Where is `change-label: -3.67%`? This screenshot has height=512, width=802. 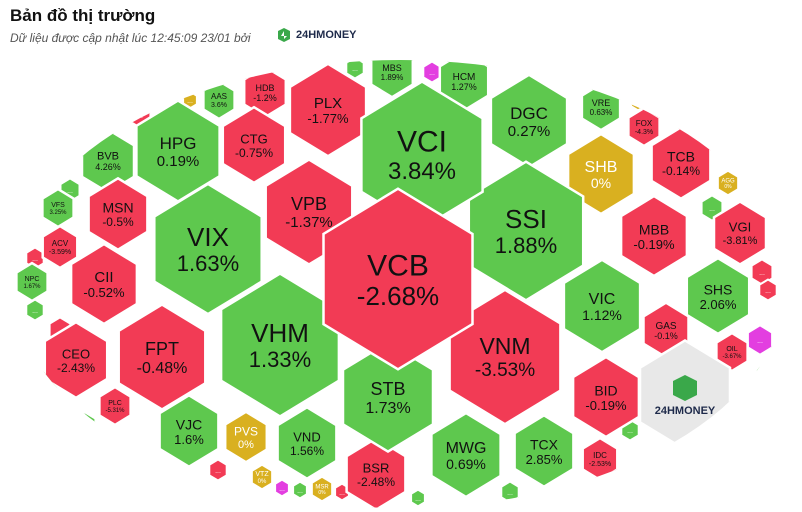
change-label: -3.67% is located at coordinates (732, 357).